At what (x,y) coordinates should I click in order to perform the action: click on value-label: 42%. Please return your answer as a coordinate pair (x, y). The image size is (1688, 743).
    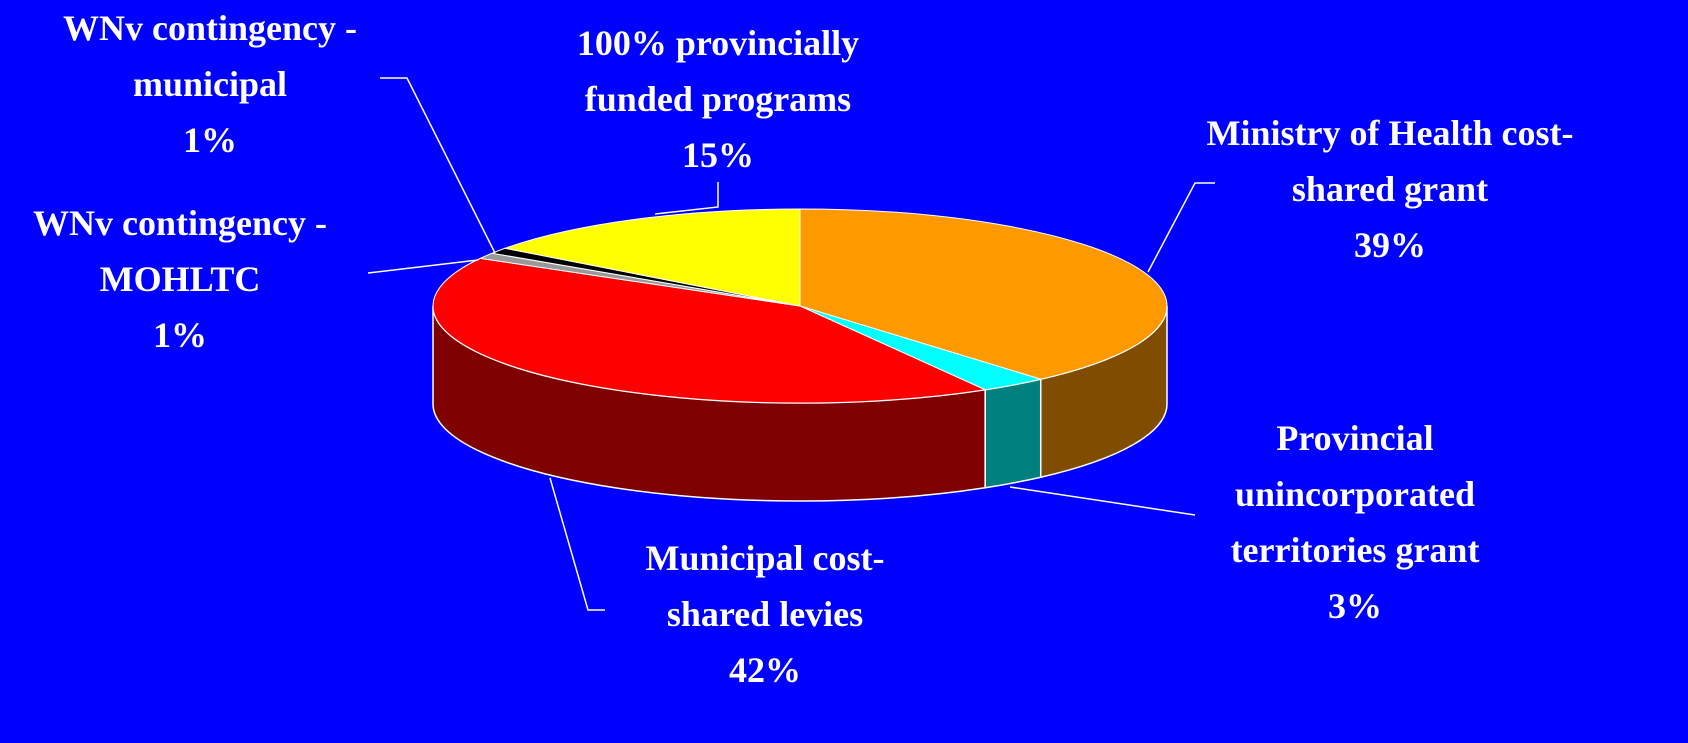
    Looking at the image, I should click on (765, 670).